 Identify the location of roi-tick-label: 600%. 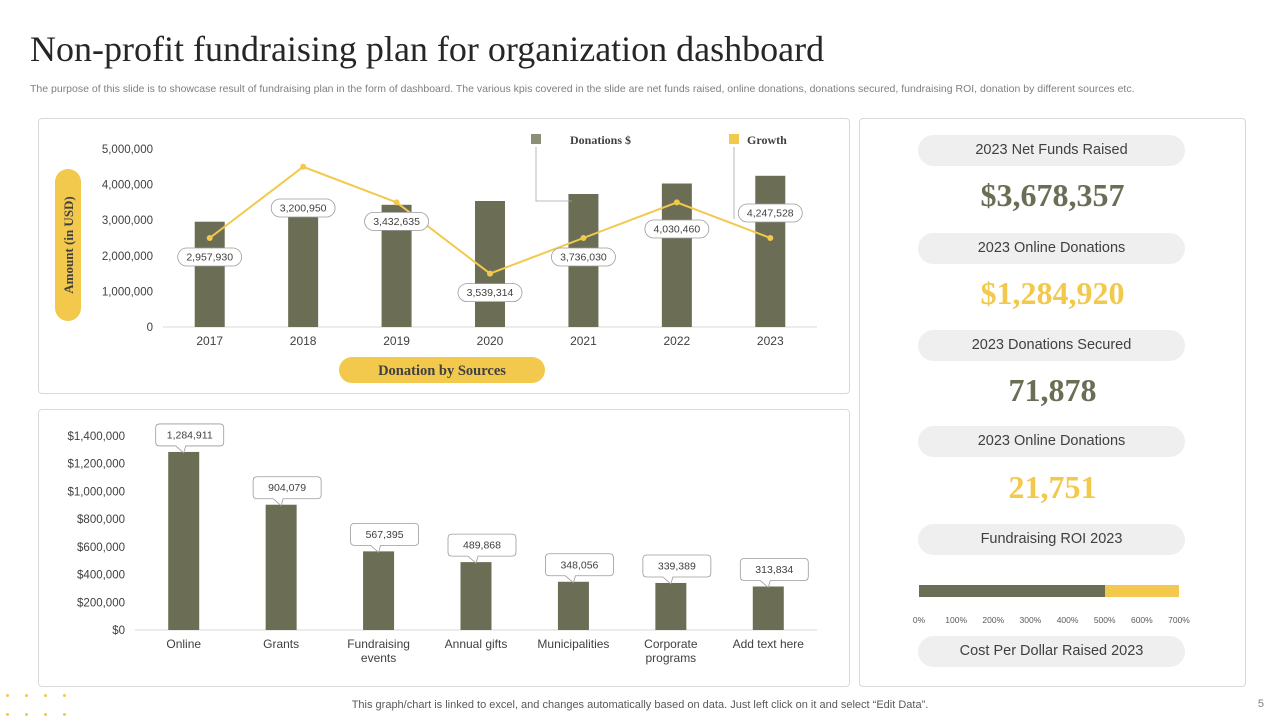
(1141, 620).